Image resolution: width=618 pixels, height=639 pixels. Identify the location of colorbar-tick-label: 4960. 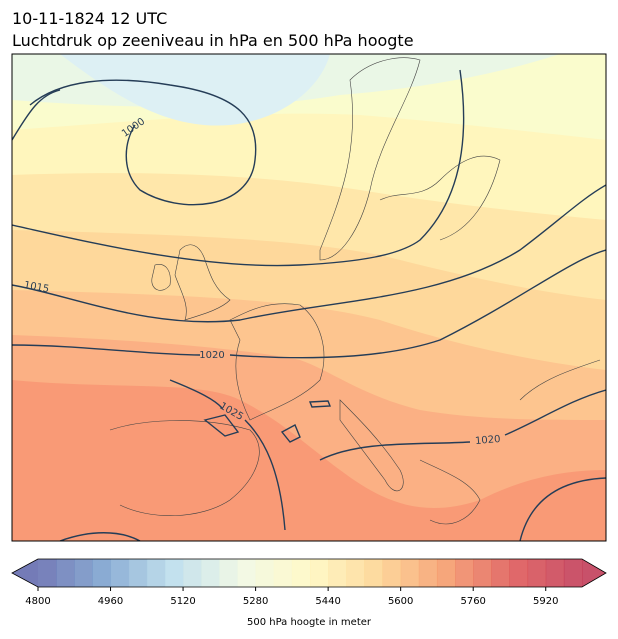
(110, 601).